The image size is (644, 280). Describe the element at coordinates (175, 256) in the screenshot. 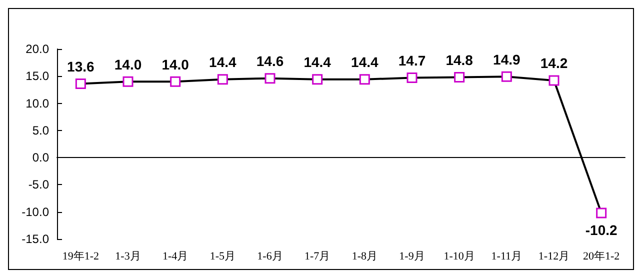

I see `x-tick-label: 1-4月` at that location.